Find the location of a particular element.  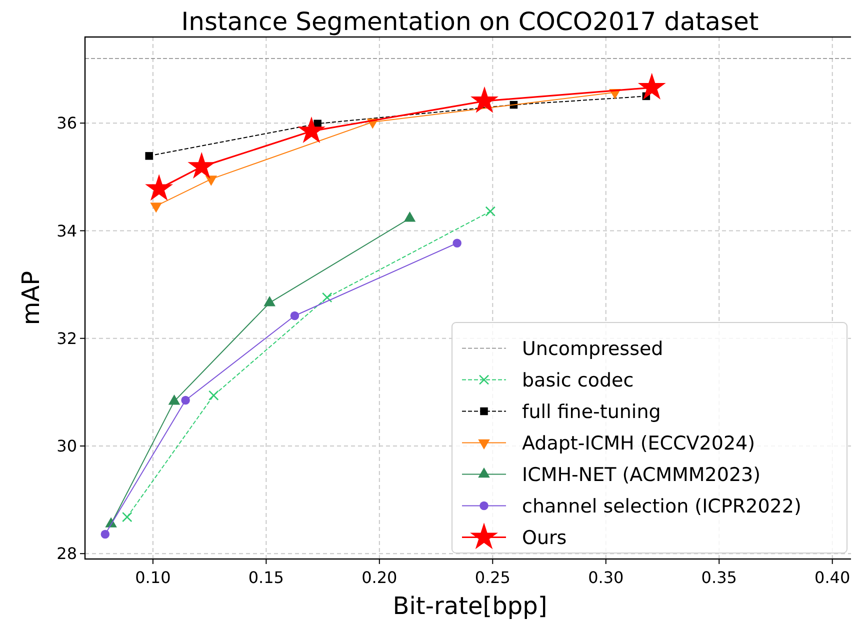

y-tick-label: 28 is located at coordinates (66, 554).